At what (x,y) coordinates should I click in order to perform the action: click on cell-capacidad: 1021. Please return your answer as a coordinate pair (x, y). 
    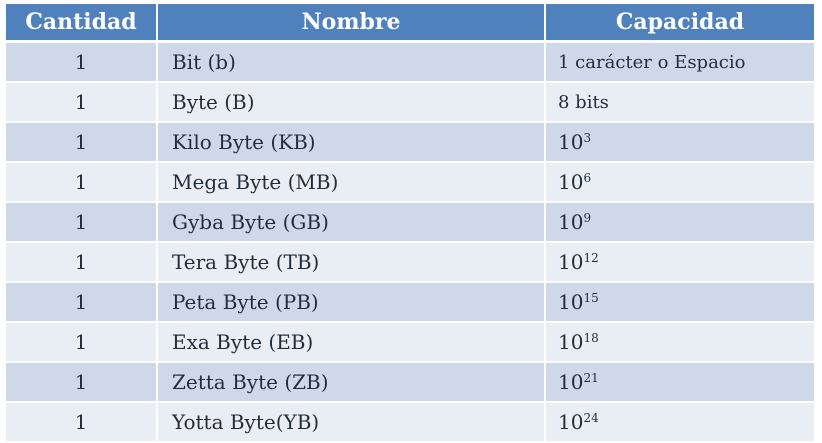
    Looking at the image, I should click on (680, 383).